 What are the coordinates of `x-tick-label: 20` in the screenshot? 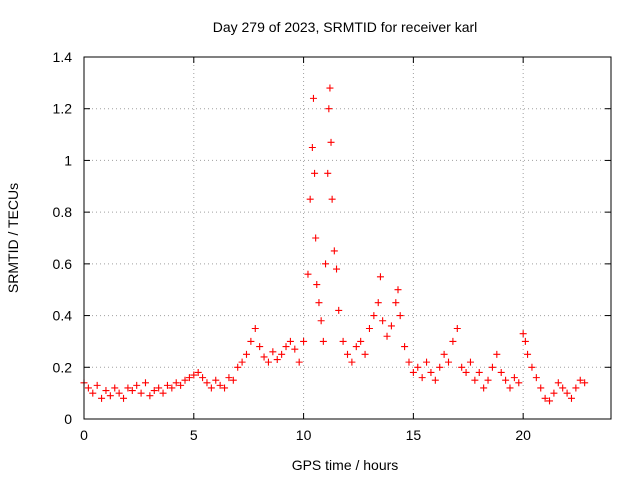 It's located at (523, 435).